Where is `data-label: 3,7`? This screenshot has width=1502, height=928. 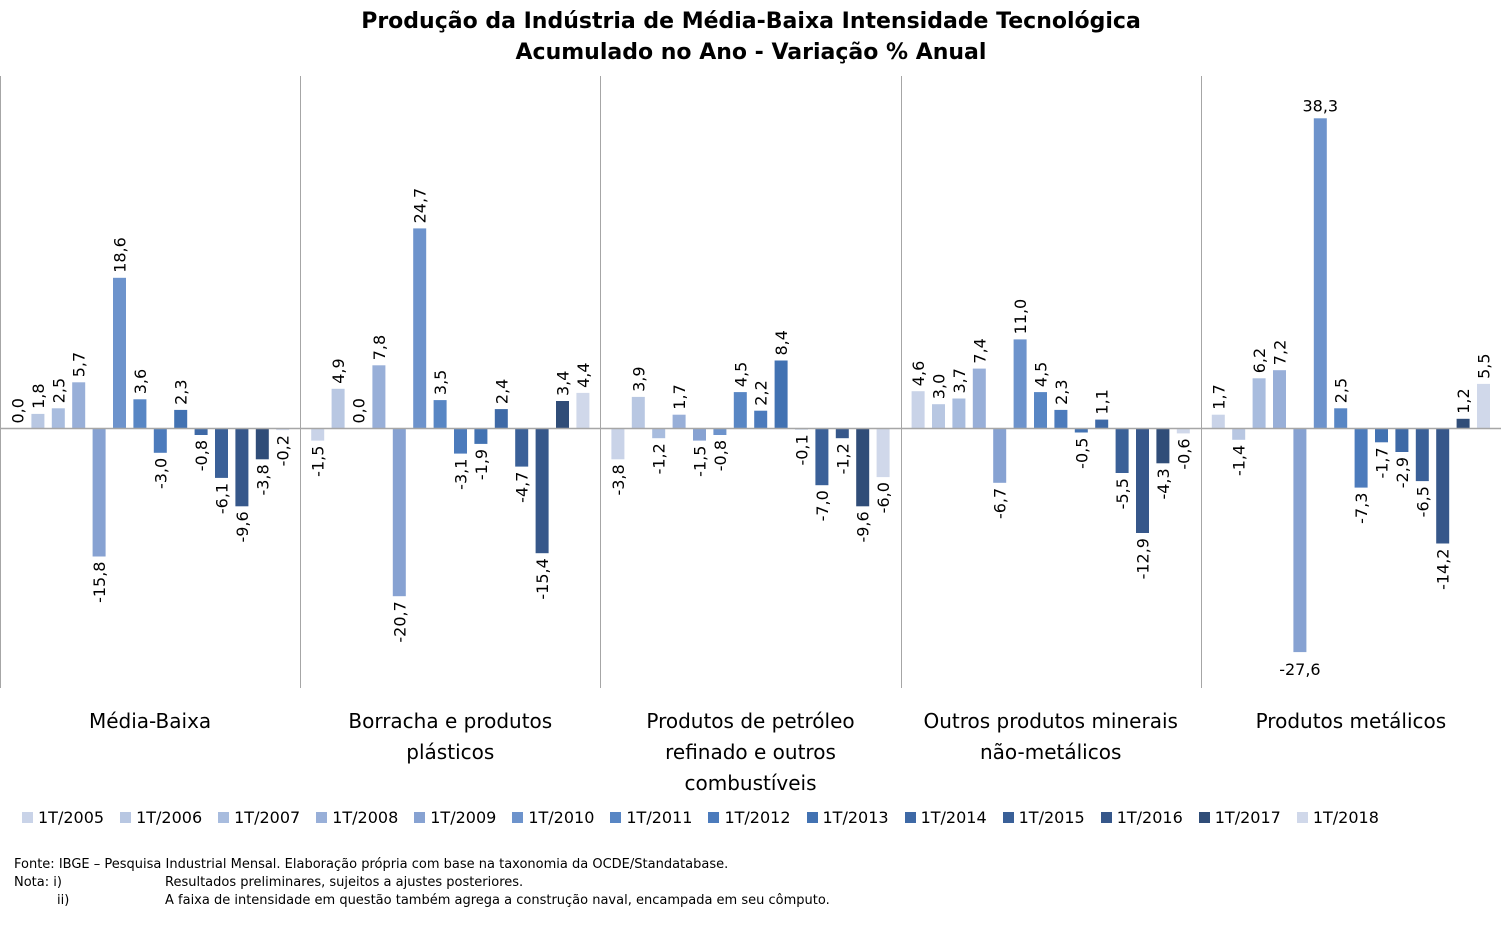
data-label: 3,7 is located at coordinates (959, 380).